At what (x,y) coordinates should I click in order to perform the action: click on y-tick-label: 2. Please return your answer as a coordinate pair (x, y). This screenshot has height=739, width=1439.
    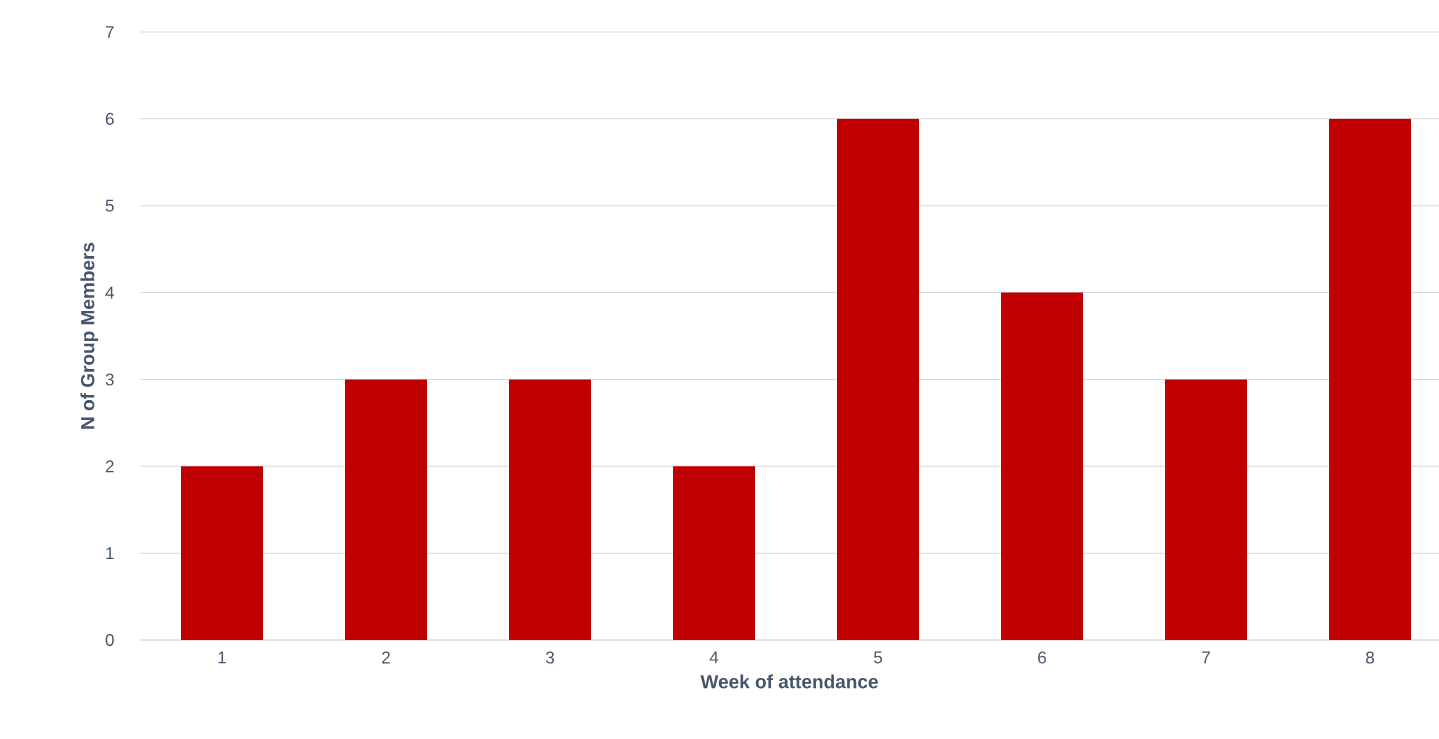
    Looking at the image, I should click on (109, 466).